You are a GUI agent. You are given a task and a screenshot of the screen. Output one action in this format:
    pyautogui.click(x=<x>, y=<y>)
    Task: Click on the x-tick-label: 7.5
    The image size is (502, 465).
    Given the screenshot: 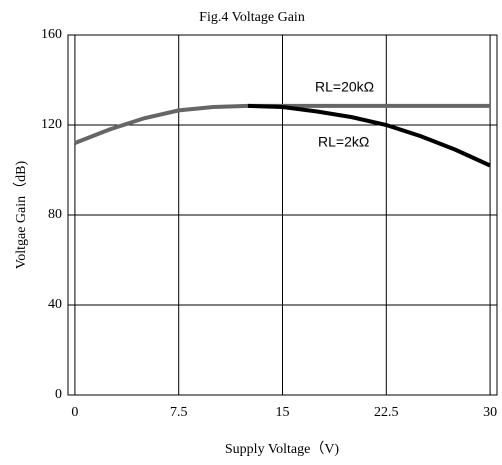 What is the action you would take?
    pyautogui.click(x=179, y=412)
    